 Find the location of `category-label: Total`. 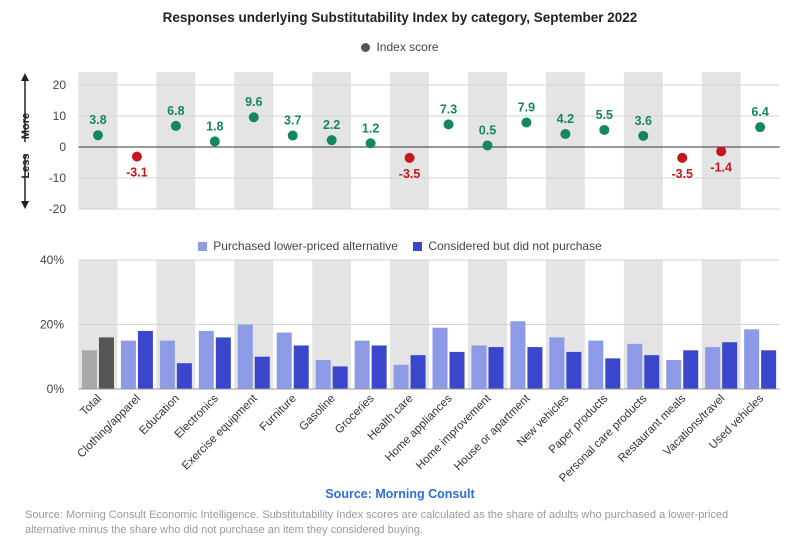

category-label: Total is located at coordinates (91, 406).